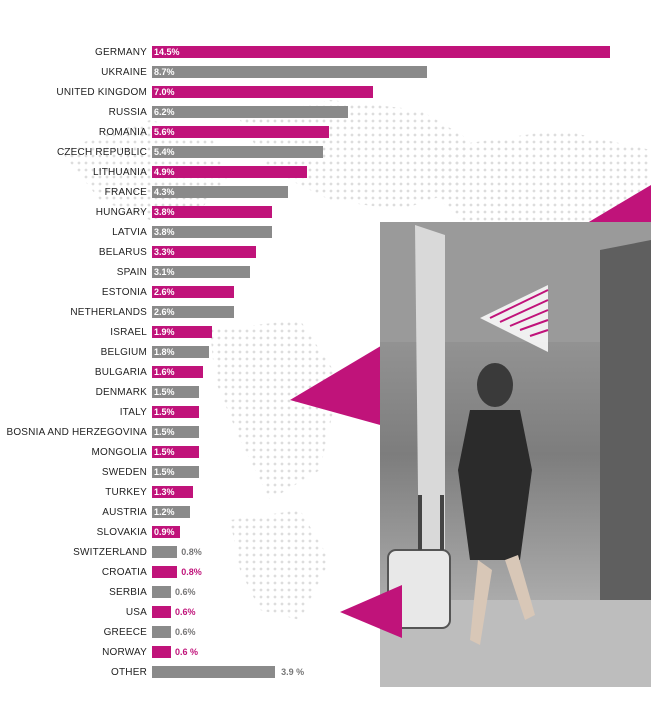 This screenshot has height=717, width=651. I want to click on category-label: FRANCE, so click(125, 192).